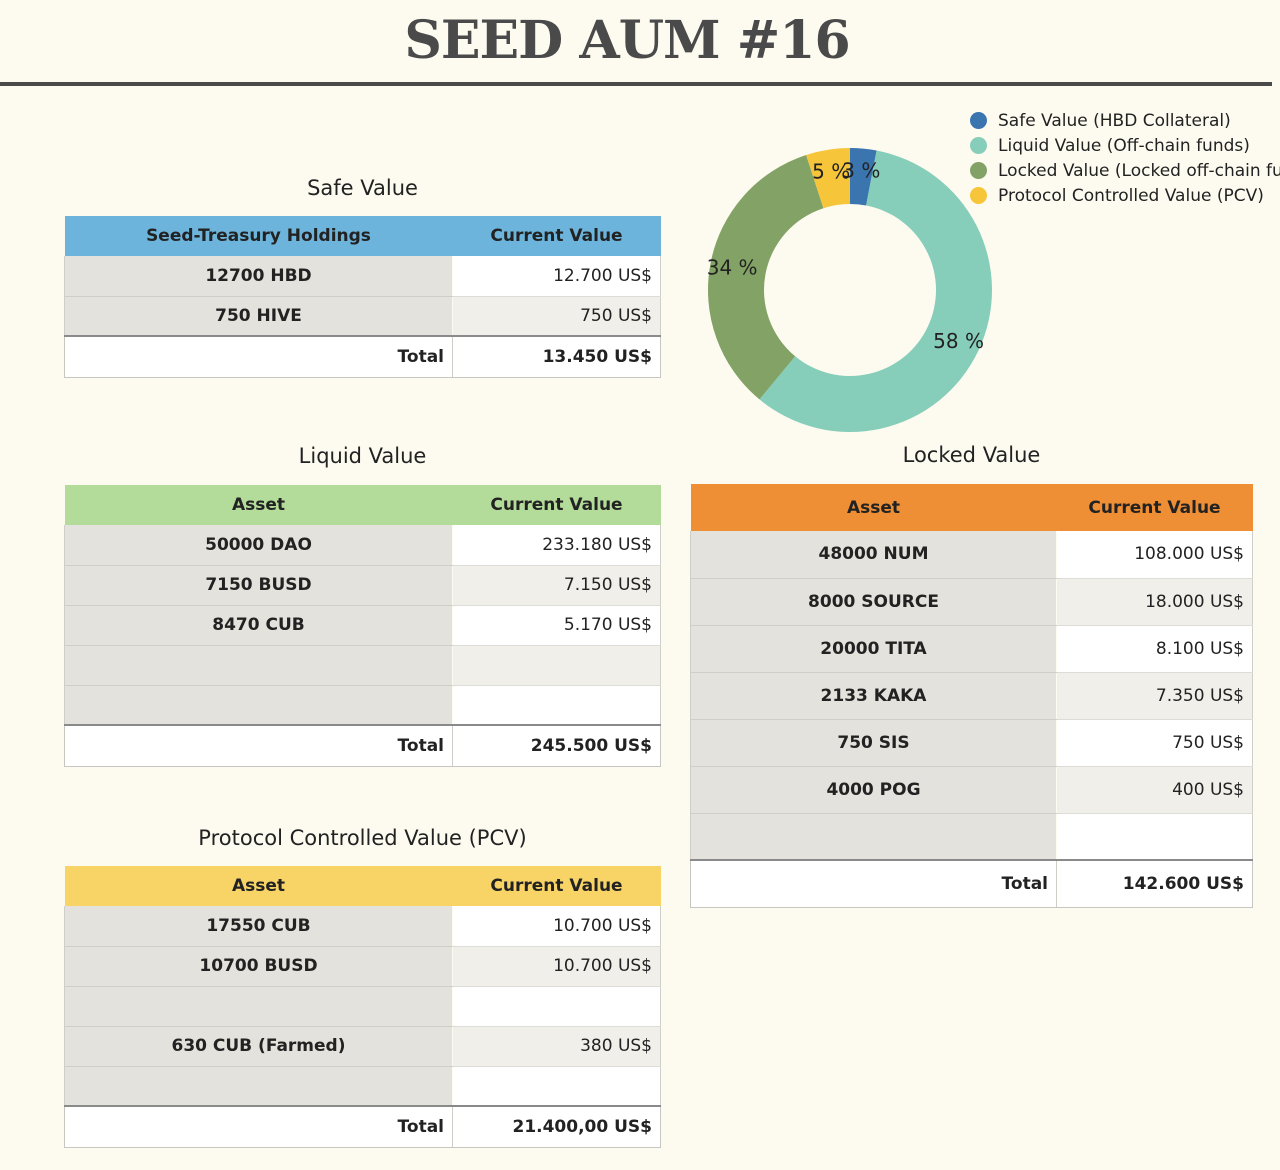 The height and width of the screenshot is (1170, 1280). I want to click on total-row: Total 245.500 US$, so click(362, 745).